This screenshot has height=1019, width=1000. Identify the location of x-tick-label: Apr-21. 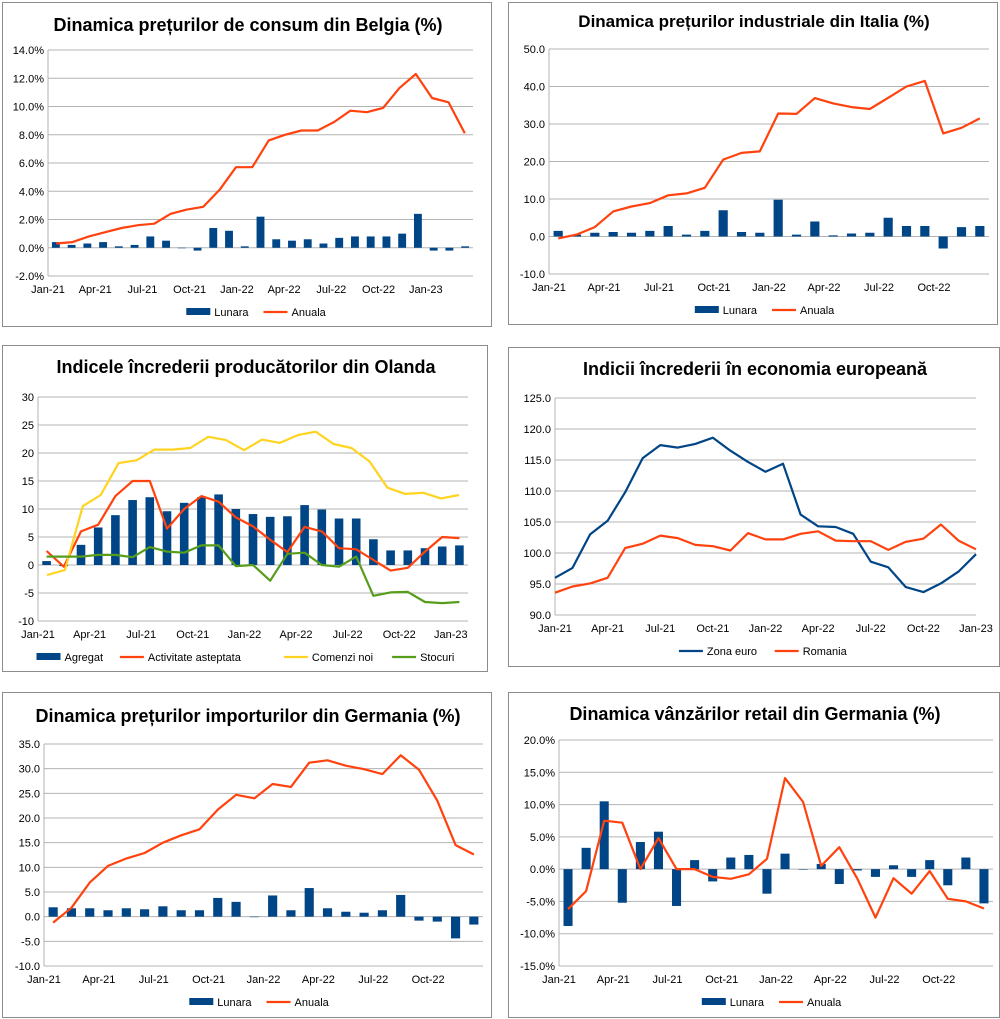
(89, 635).